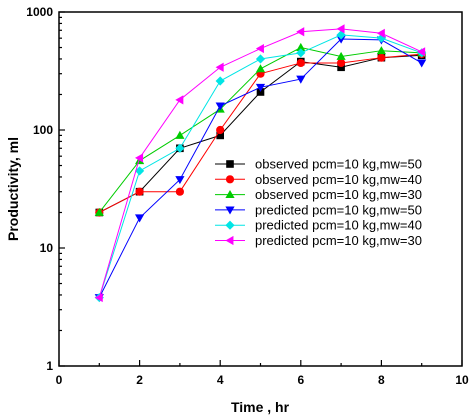 Image resolution: width=472 pixels, height=416 pixels. Describe the element at coordinates (139, 380) in the screenshot. I see `x-tick-label: 2` at that location.